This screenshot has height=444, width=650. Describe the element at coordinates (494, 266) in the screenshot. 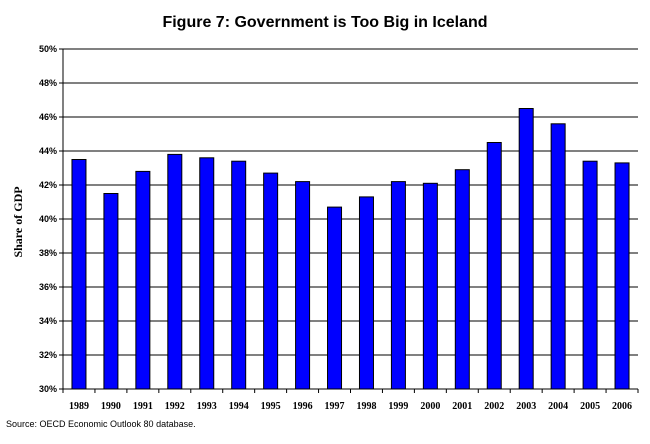

I see `bar-2002` at that location.